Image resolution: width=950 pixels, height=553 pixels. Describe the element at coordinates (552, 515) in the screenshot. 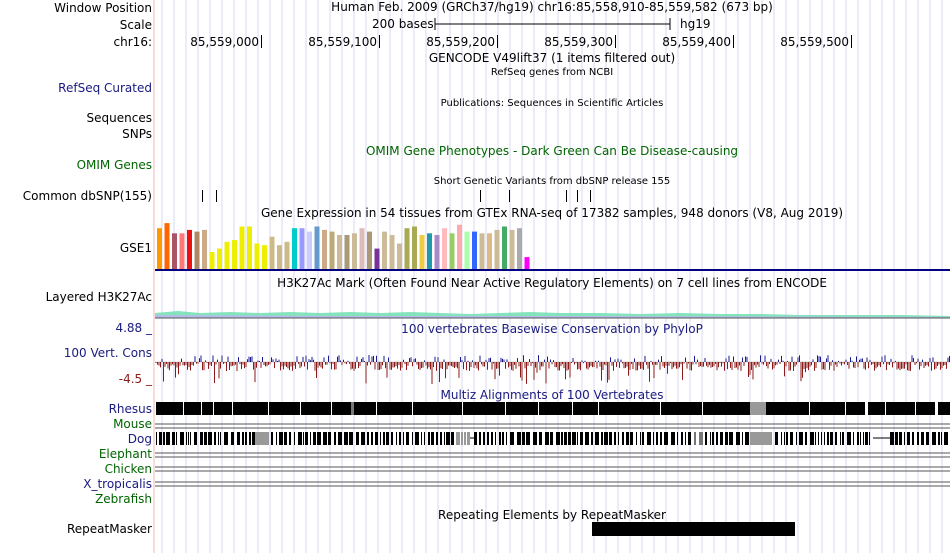

I see `repeat-title: Repeating Elements by RepeatMasker` at that location.